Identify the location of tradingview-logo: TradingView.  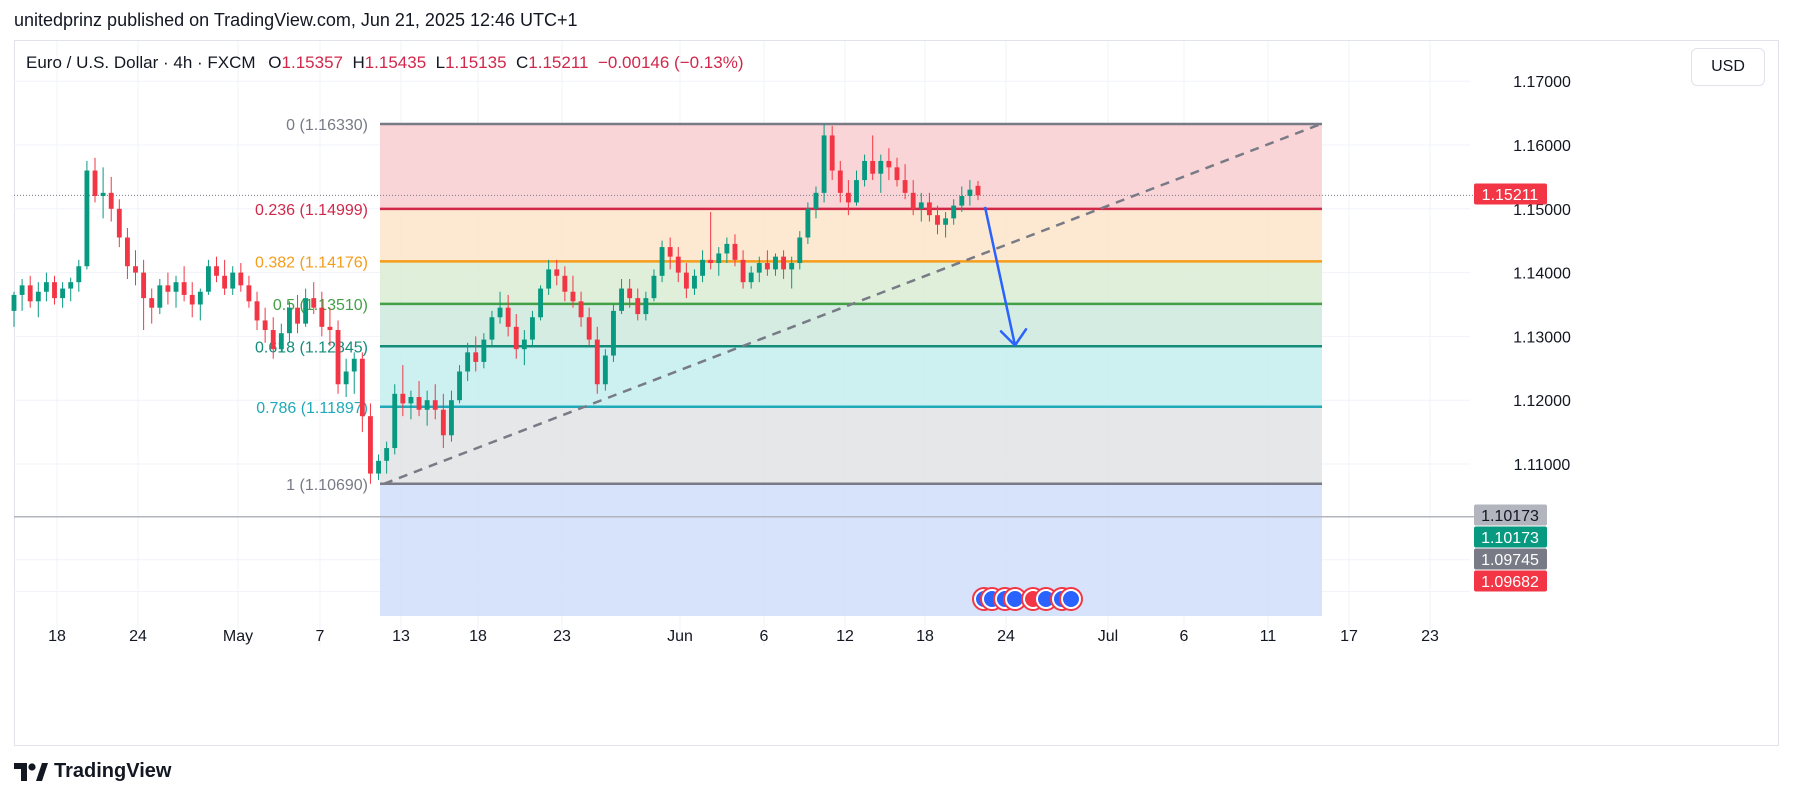
(92, 771).